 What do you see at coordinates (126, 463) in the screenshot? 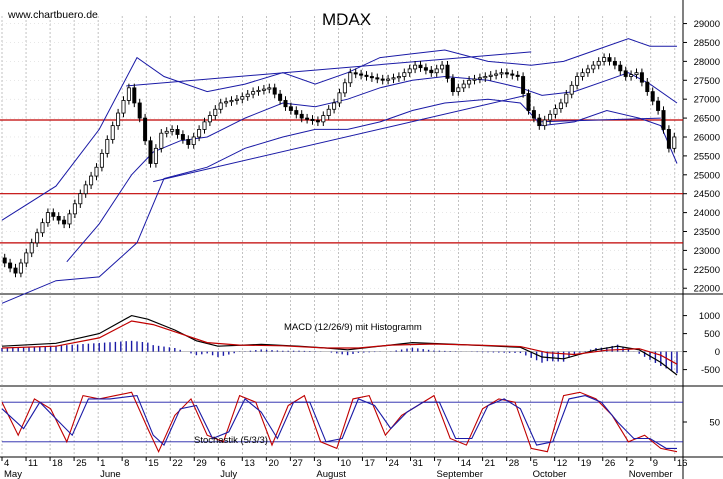
I see `x-day-label: 8` at bounding box center [126, 463].